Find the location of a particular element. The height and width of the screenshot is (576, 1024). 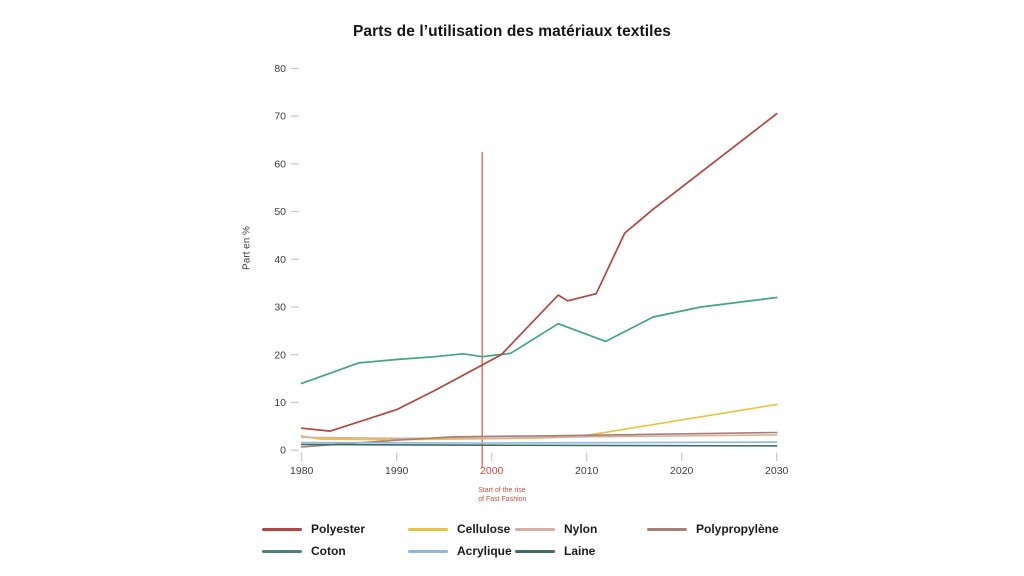

legend-swatch-polypropylene is located at coordinates (667, 529).